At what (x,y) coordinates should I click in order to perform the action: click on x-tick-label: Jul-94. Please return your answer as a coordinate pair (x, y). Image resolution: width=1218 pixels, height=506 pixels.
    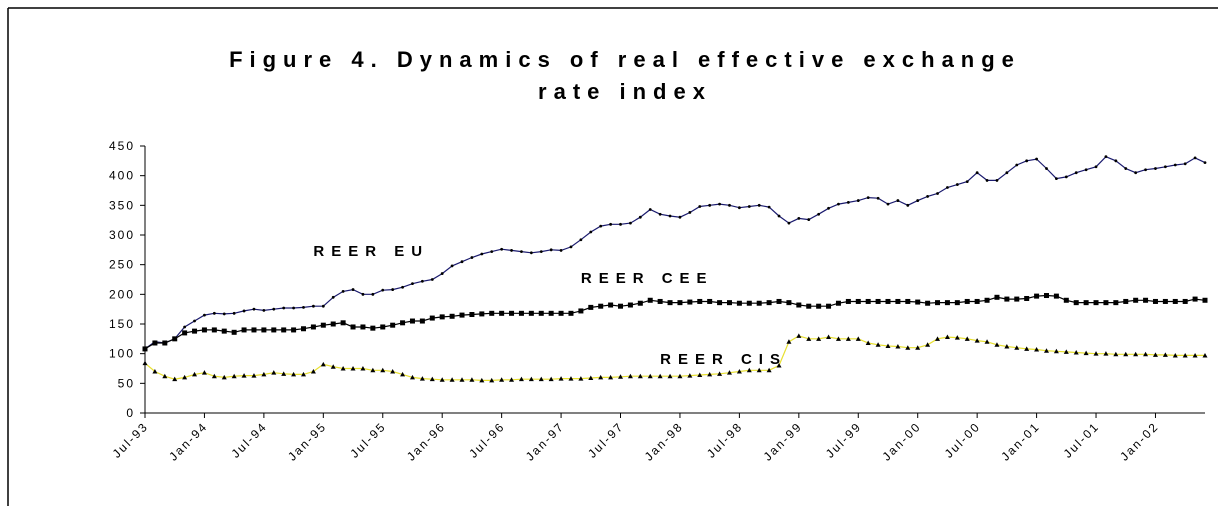
    Looking at the image, I should click on (249, 439).